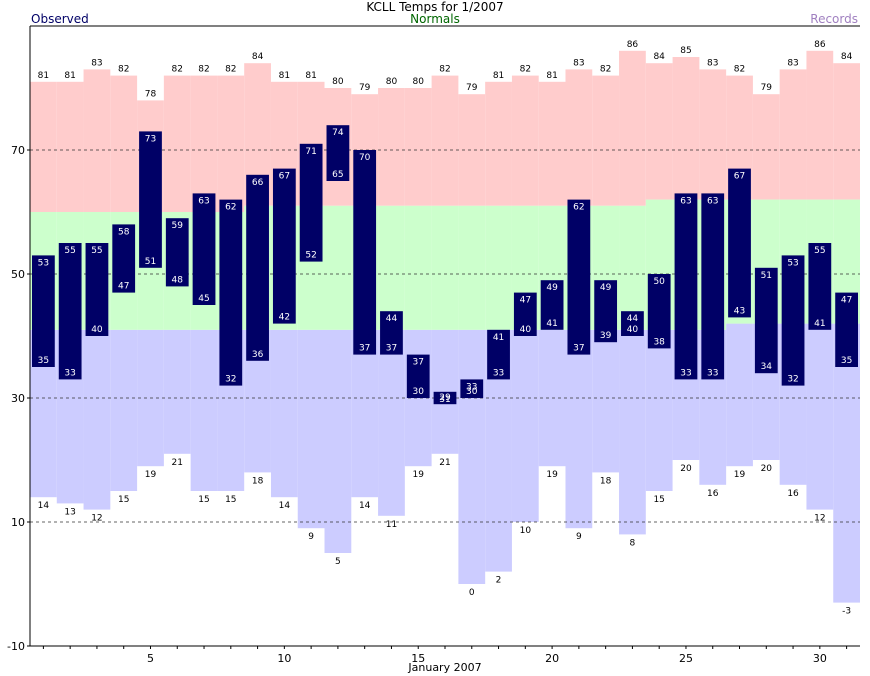 This screenshot has width=870, height=676. Describe the element at coordinates (69, 373) in the screenshot. I see `observed-low-label: 33` at that location.